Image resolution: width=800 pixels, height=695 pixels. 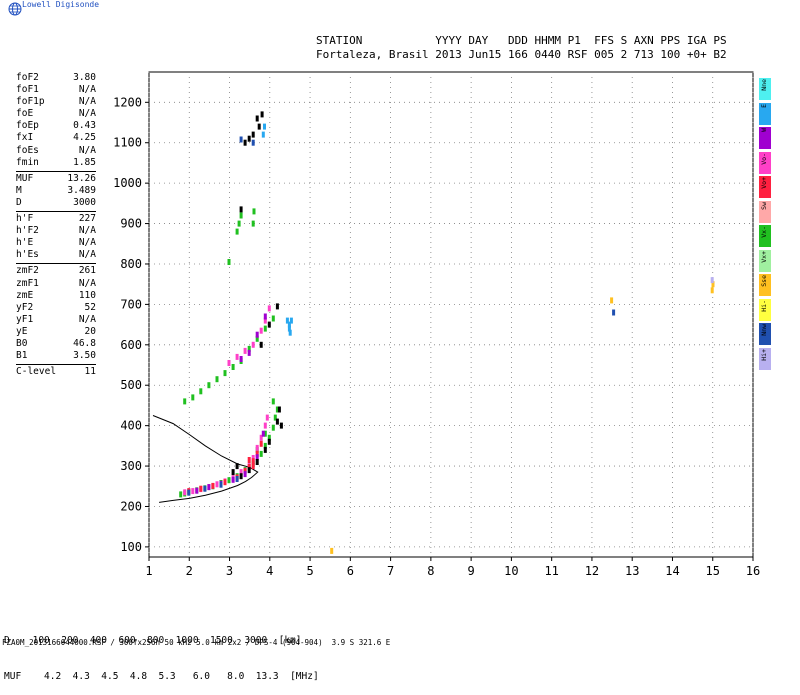 What do you see at coordinates (56, 255) in the screenshot?
I see `param-row: h'Es N/A` at bounding box center [56, 255].